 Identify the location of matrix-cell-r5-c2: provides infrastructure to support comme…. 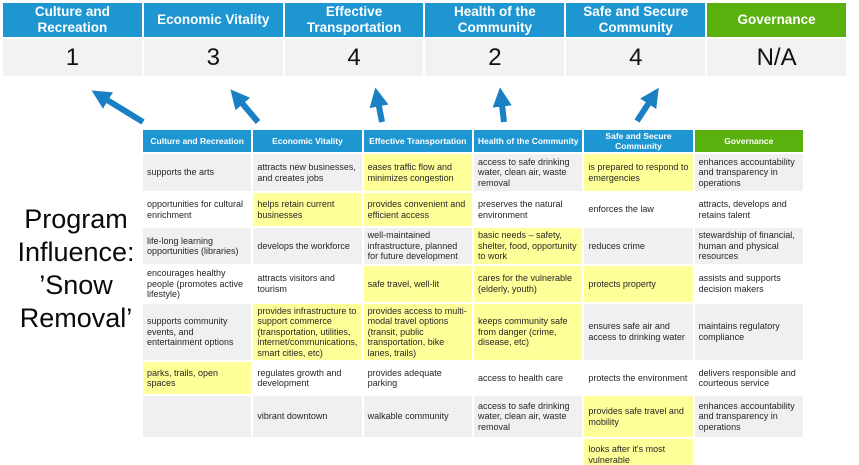
(307, 331).